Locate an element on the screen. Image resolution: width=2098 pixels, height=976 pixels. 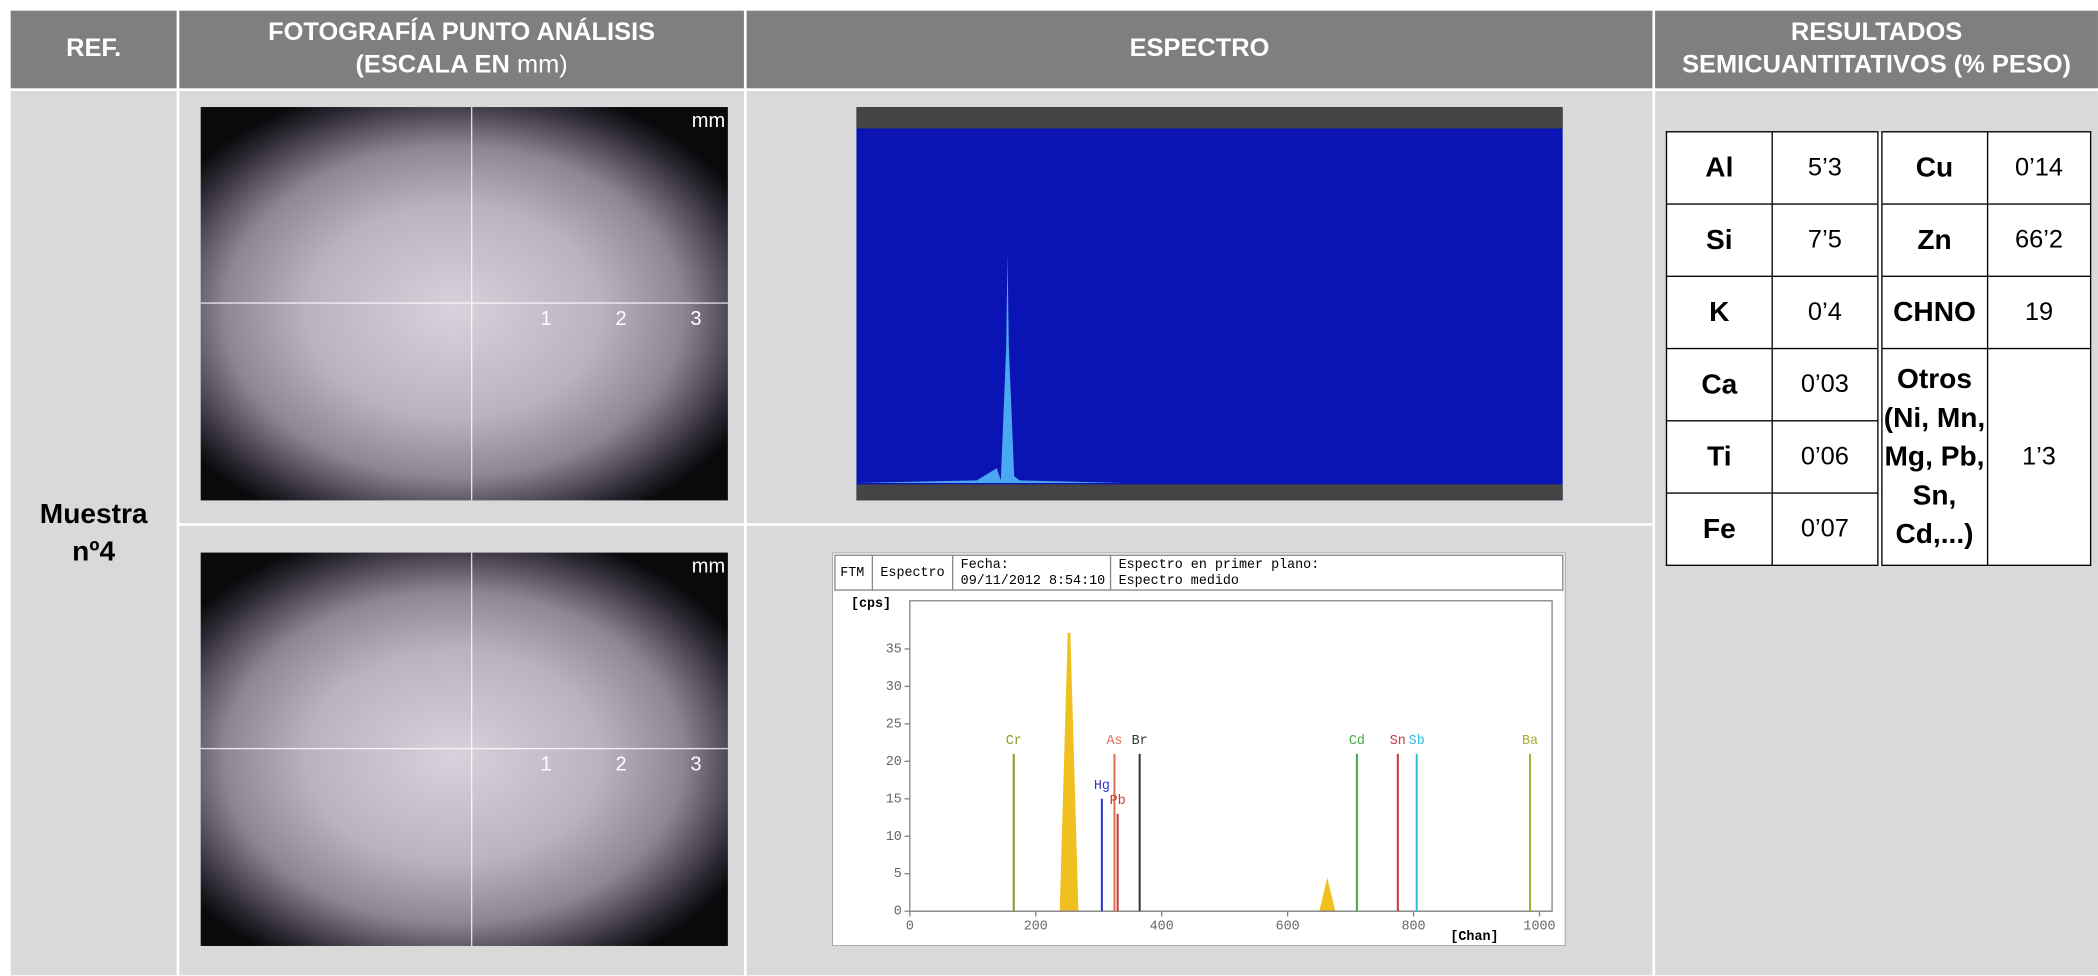
element: Al is located at coordinates (1719, 168).